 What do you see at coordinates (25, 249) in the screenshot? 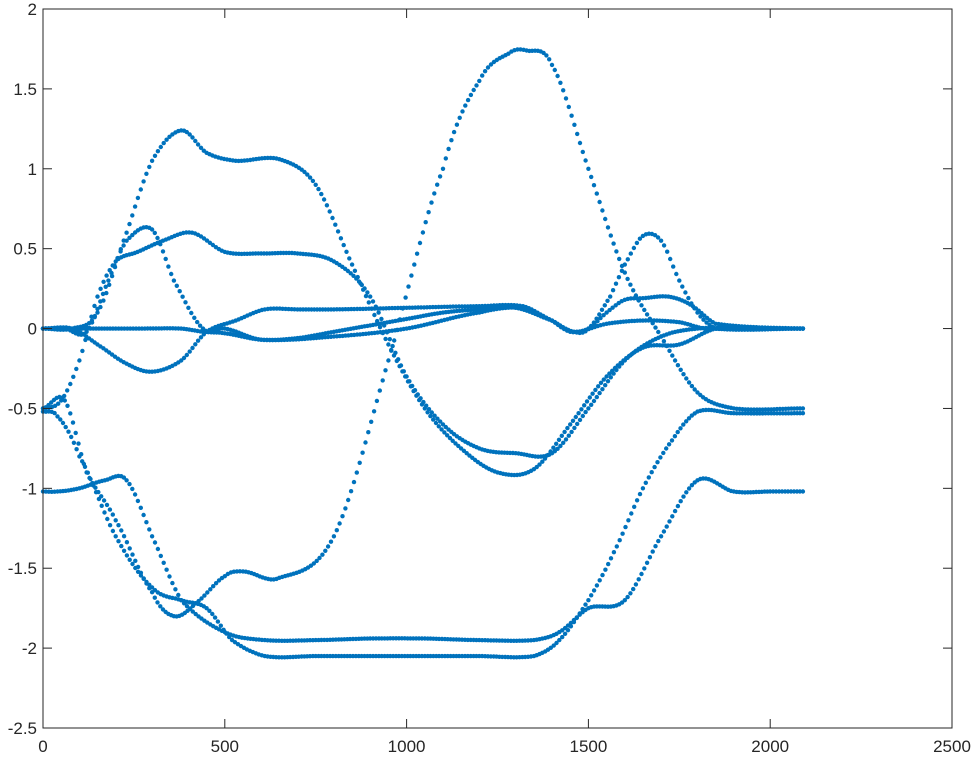
I see `y-tick-label: 0.5` at bounding box center [25, 249].